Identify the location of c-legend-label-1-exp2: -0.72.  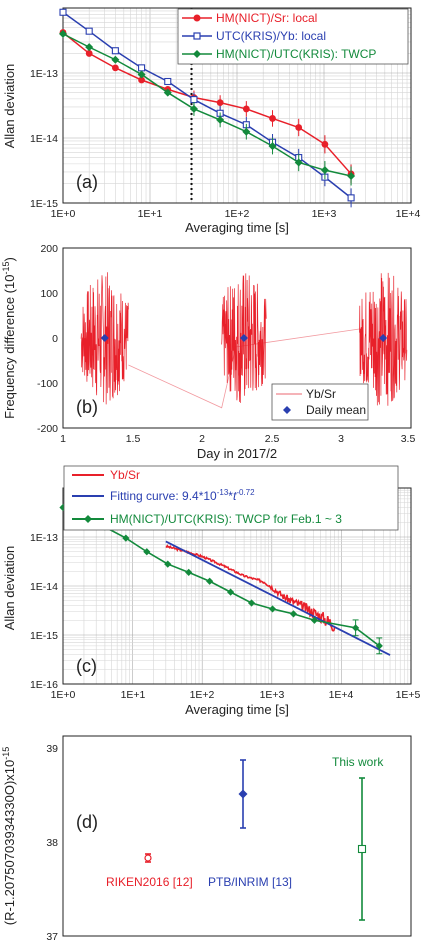
(245, 492).